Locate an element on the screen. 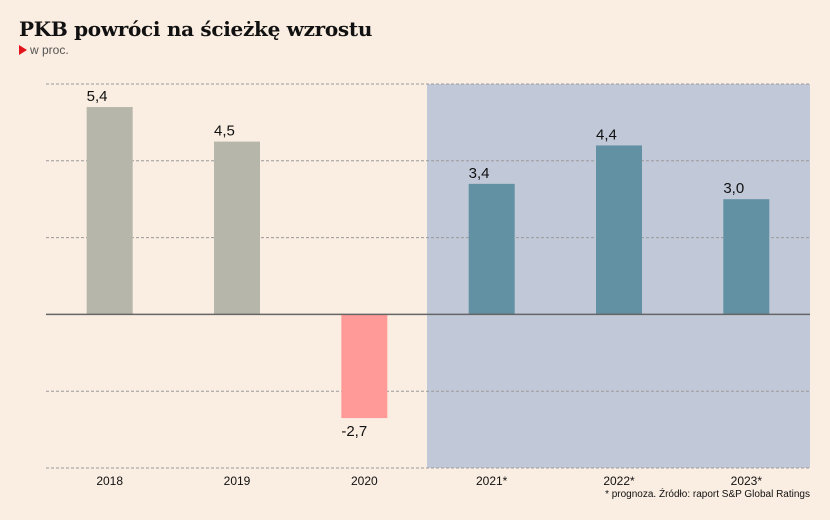 The width and height of the screenshot is (830, 520). data-label: 5,4 is located at coordinates (97, 96).